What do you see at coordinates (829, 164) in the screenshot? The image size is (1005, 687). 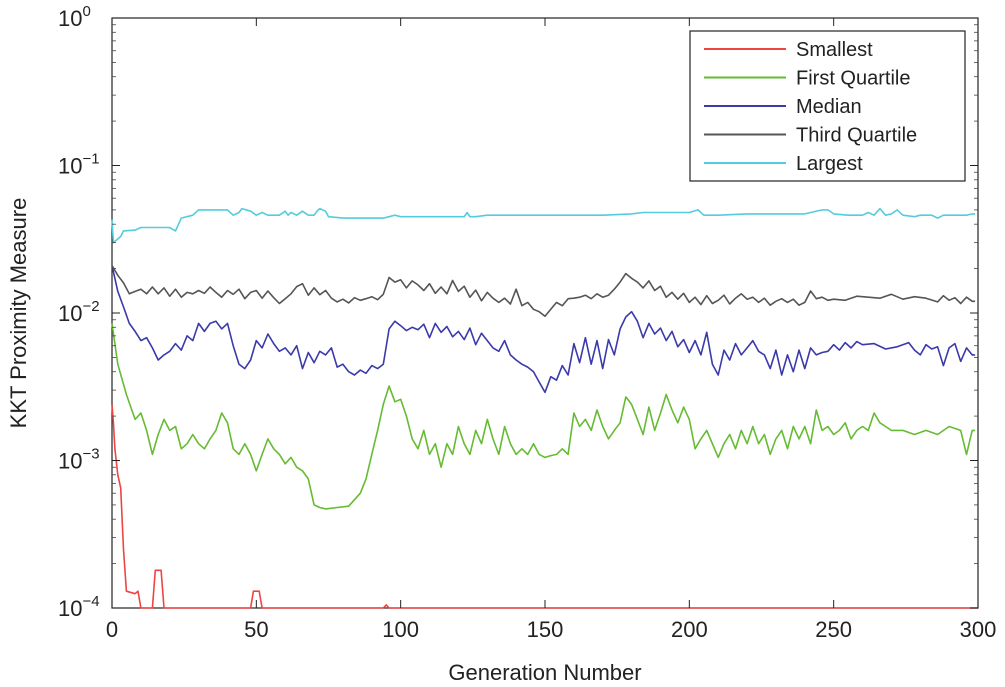 I see `legend-label: Largest` at bounding box center [829, 164].